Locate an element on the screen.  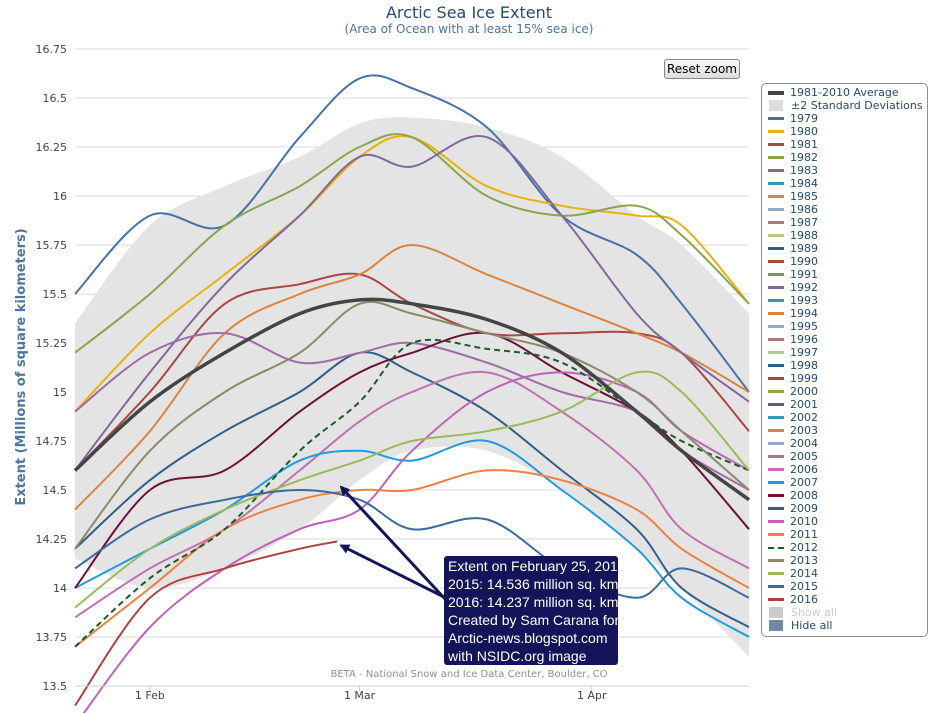
legend-label: 1986 is located at coordinates (804, 209).